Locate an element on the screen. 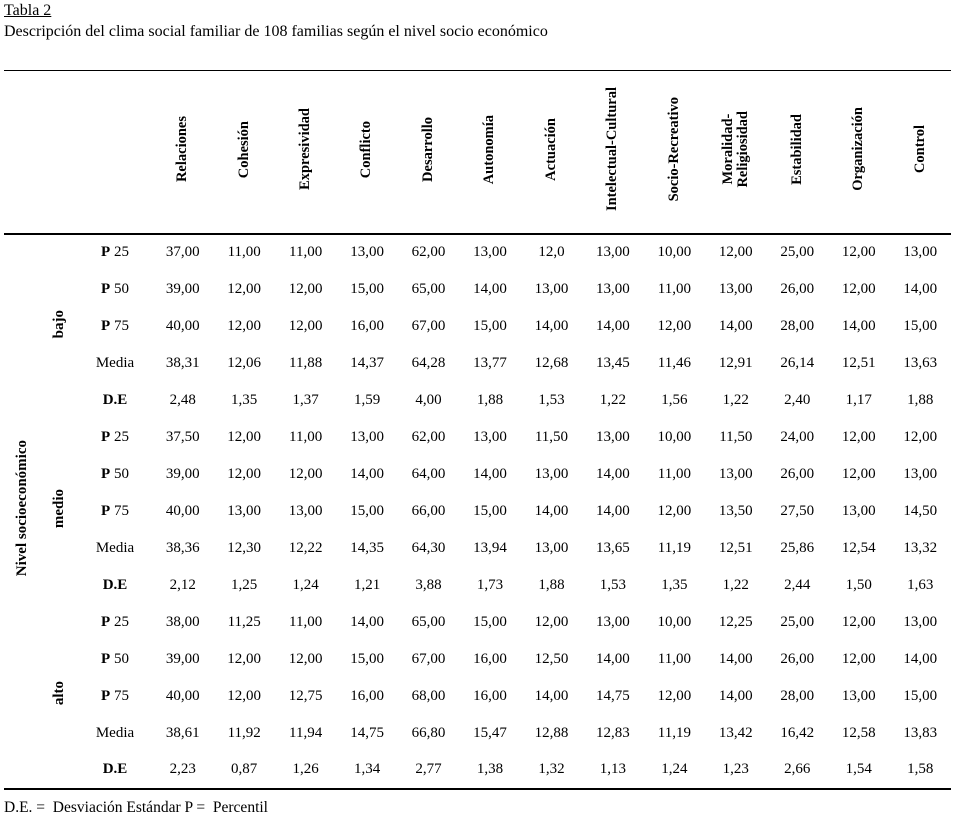  value-cell: 2,23 is located at coordinates (182, 769).